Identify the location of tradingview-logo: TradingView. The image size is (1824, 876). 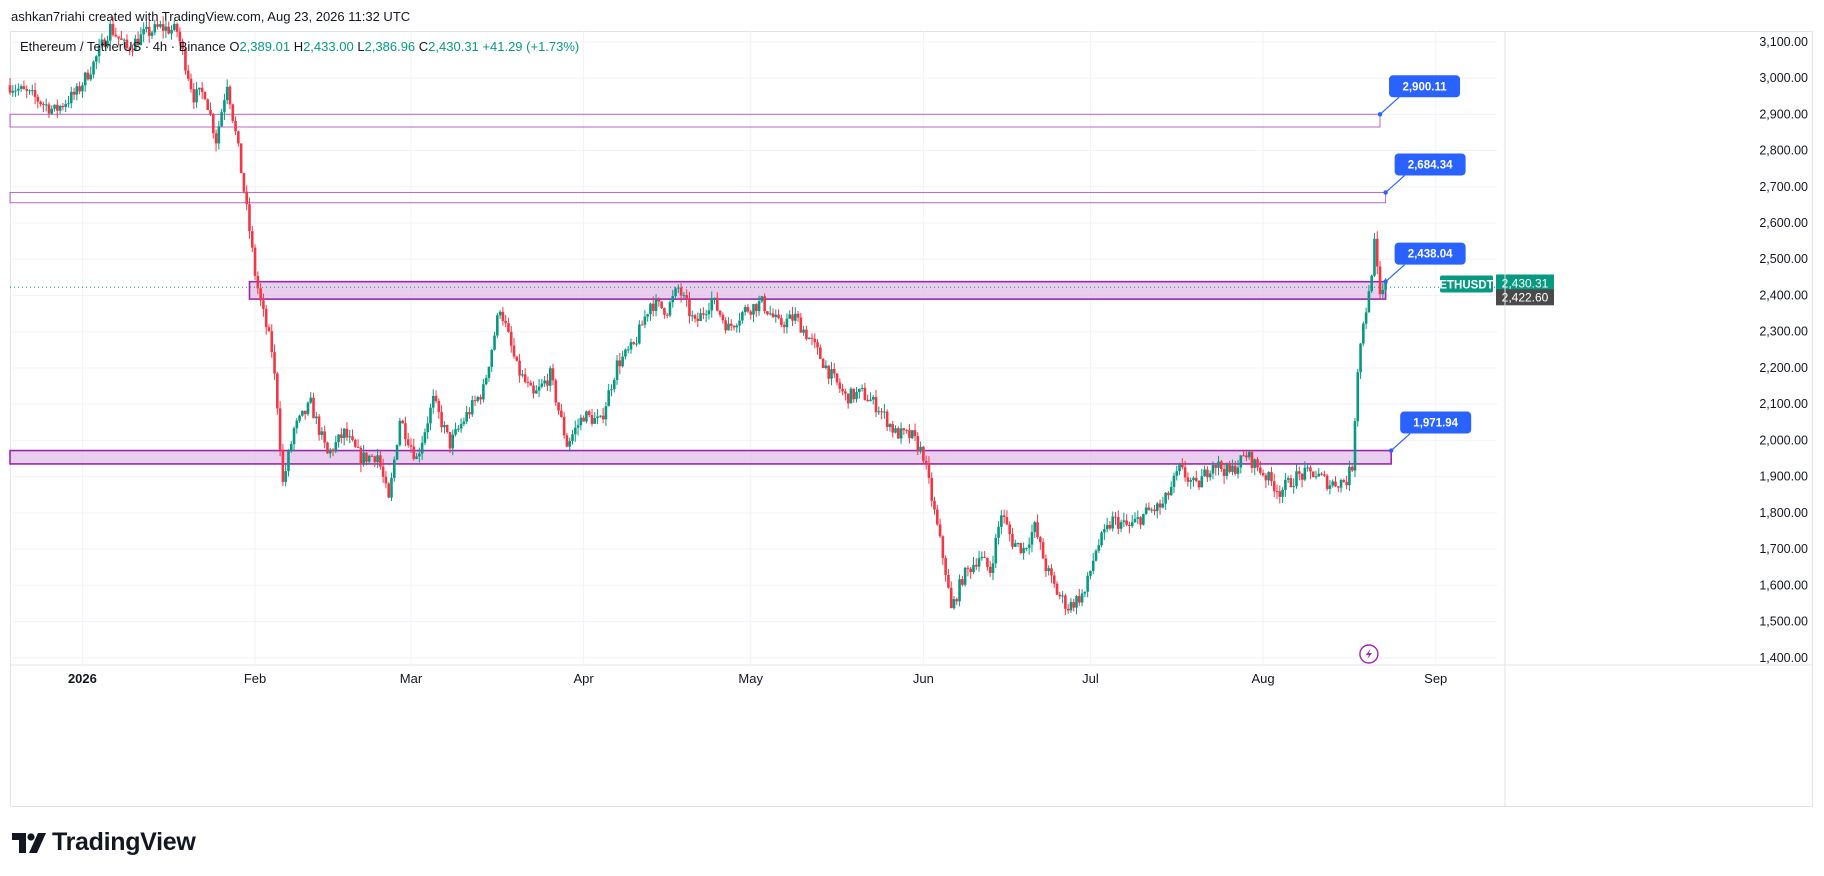
(104, 842).